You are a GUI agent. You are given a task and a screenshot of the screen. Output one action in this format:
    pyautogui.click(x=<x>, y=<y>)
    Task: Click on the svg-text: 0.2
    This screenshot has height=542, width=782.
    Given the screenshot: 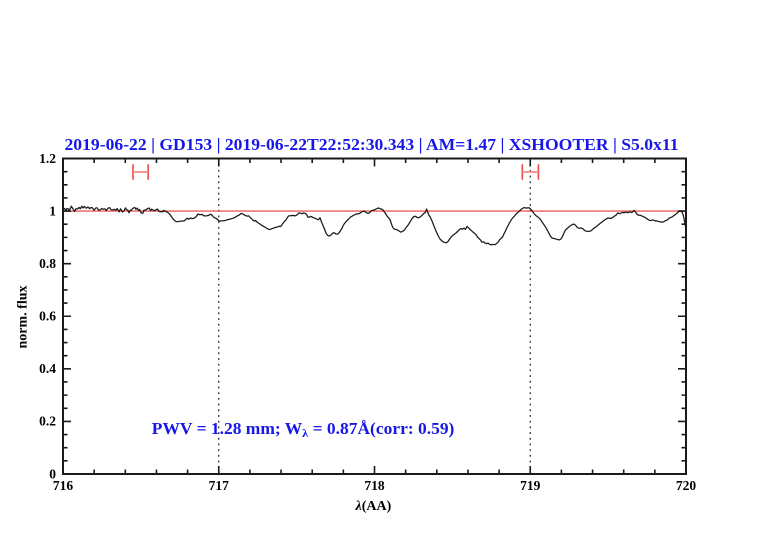 What is the action you would take?
    pyautogui.click(x=47, y=421)
    